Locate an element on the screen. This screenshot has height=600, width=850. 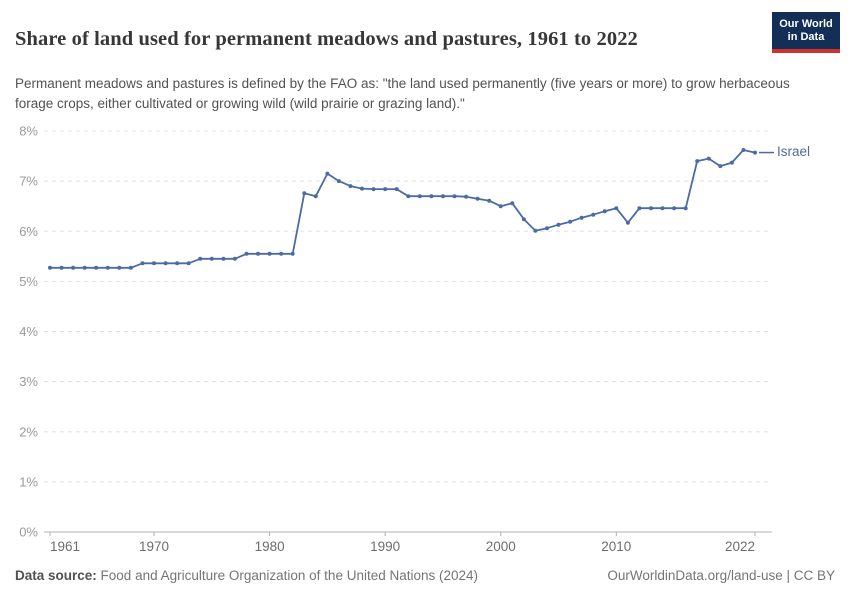
y-tick-label: 5% is located at coordinates (28, 281).